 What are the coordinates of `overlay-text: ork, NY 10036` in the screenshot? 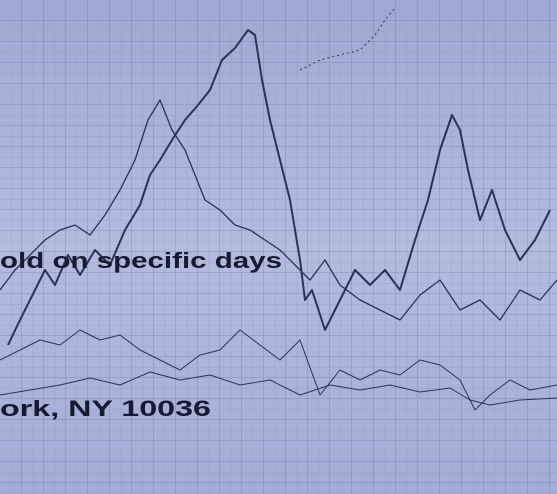 It's located at (105, 408).